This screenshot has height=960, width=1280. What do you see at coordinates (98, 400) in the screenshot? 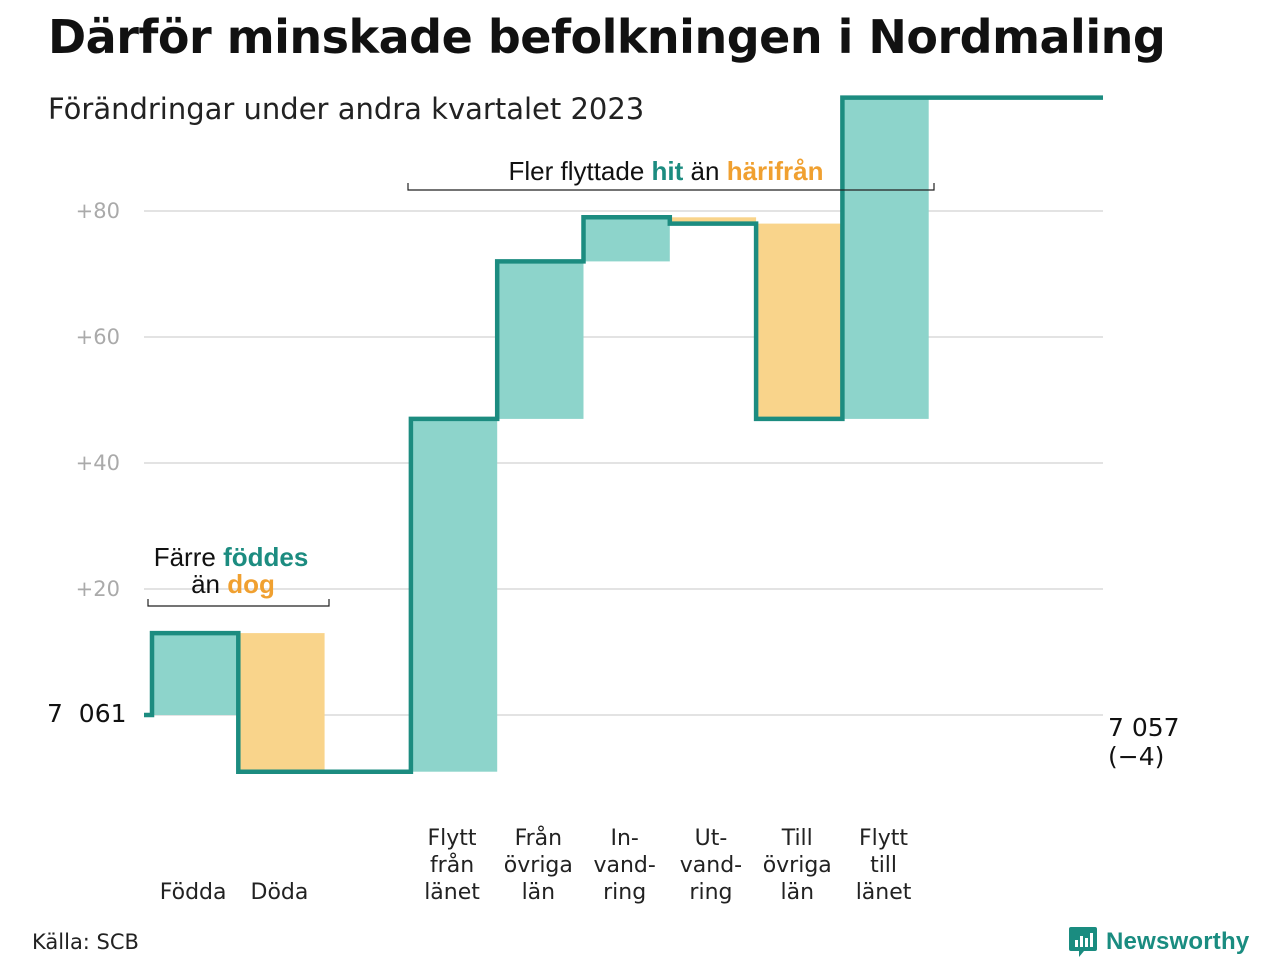
I see `y-tick-labels: +20 +40 +60 +80` at bounding box center [98, 400].